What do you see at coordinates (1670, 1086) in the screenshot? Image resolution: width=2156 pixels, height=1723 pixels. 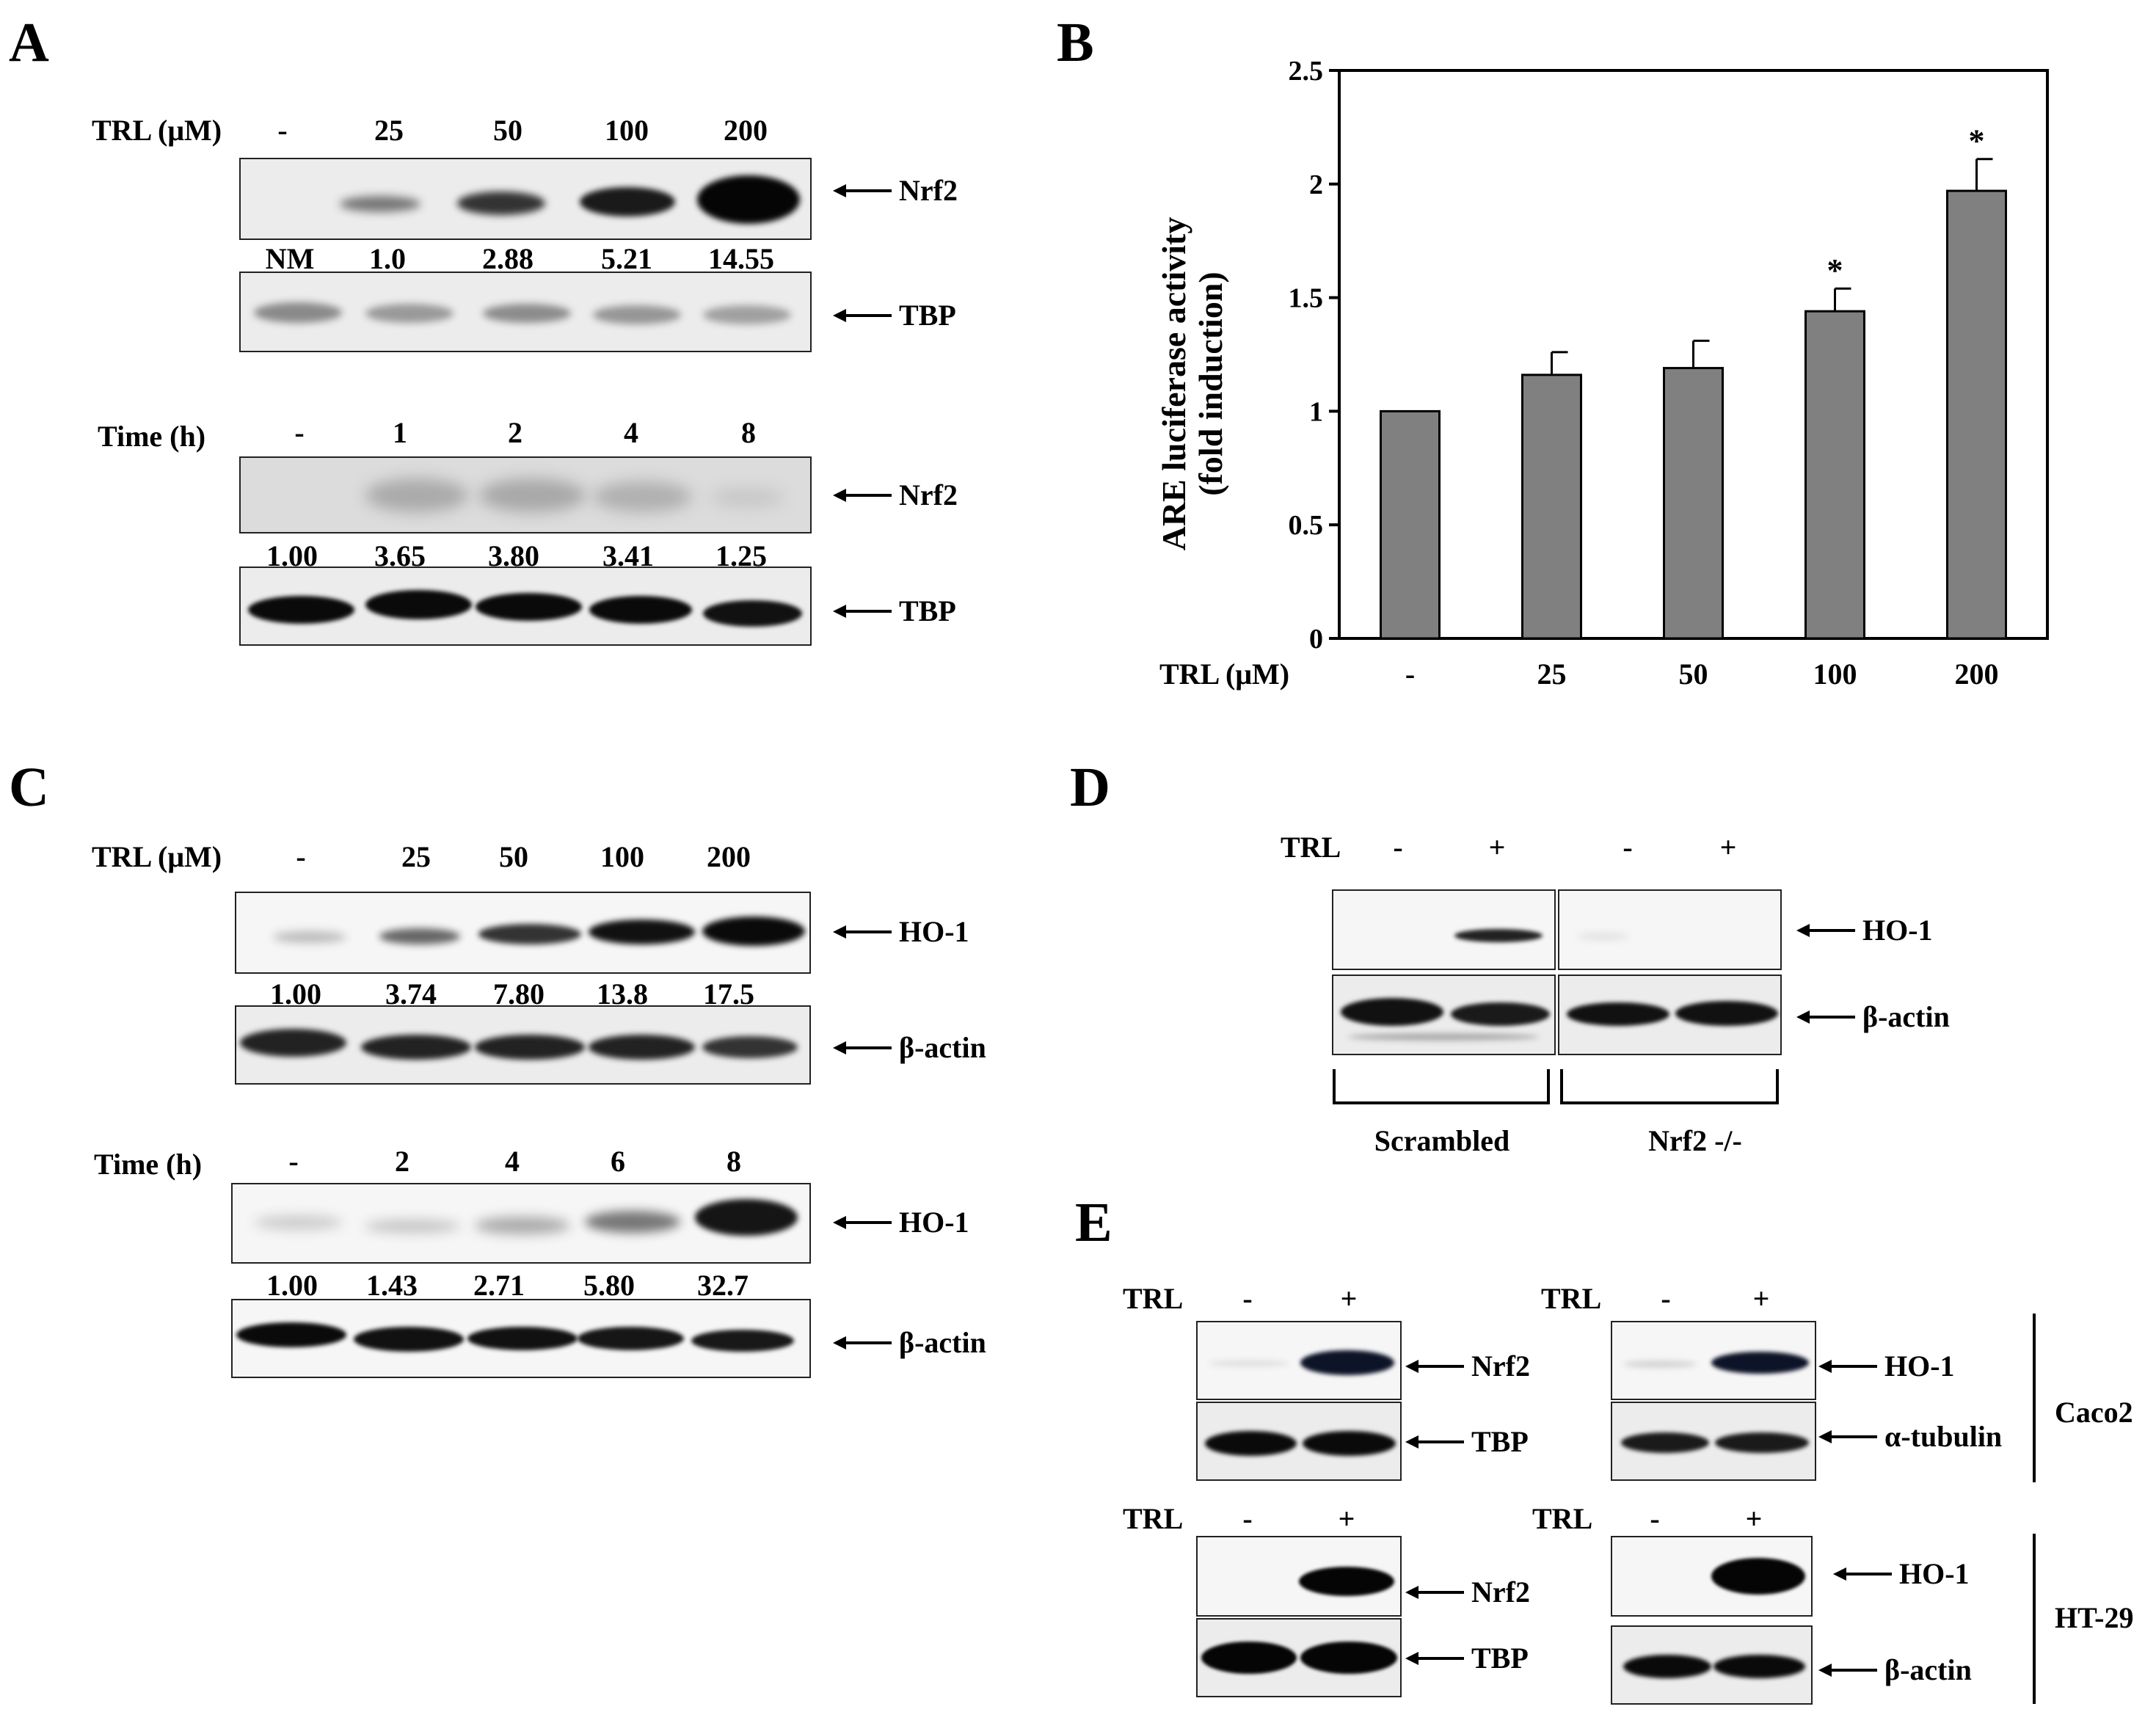 I see `bracket-nrf2ko` at bounding box center [1670, 1086].